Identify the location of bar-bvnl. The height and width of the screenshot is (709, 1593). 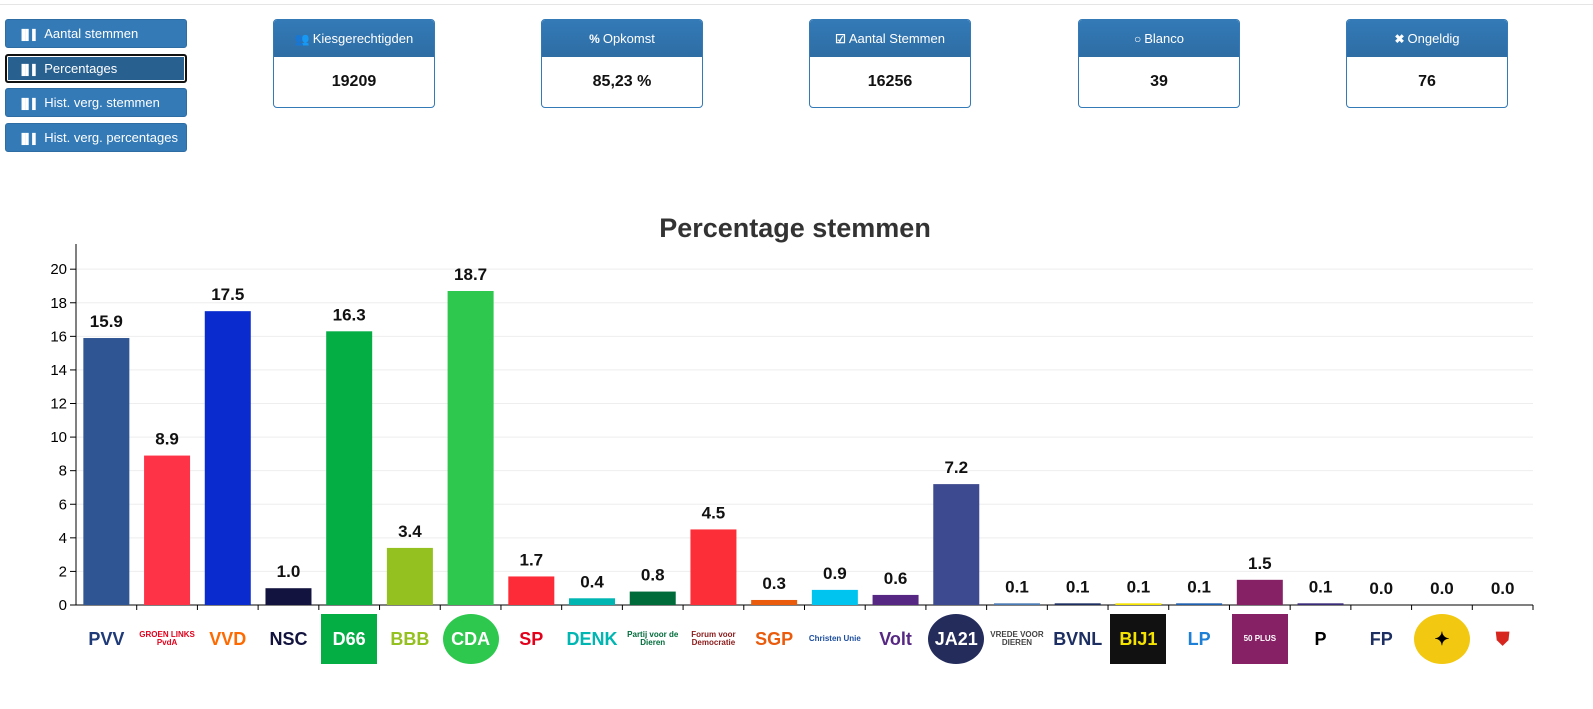
(1077, 604).